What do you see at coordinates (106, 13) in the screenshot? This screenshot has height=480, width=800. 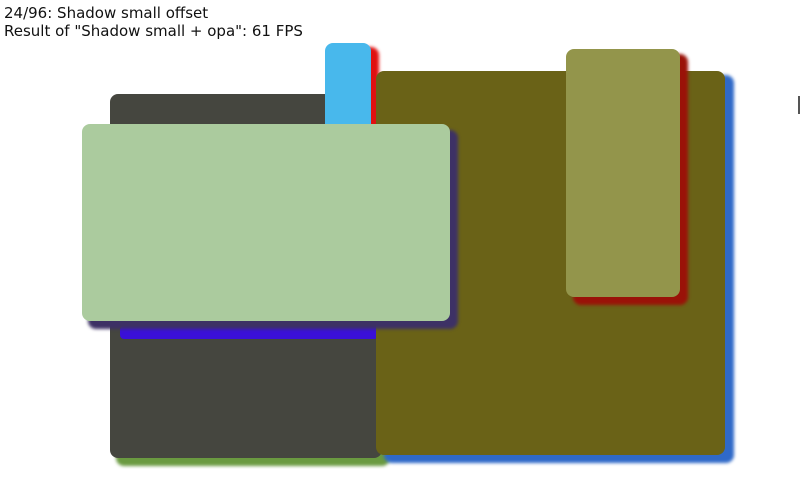 I see `test-title: 24/96: Shadow small offset` at bounding box center [106, 13].